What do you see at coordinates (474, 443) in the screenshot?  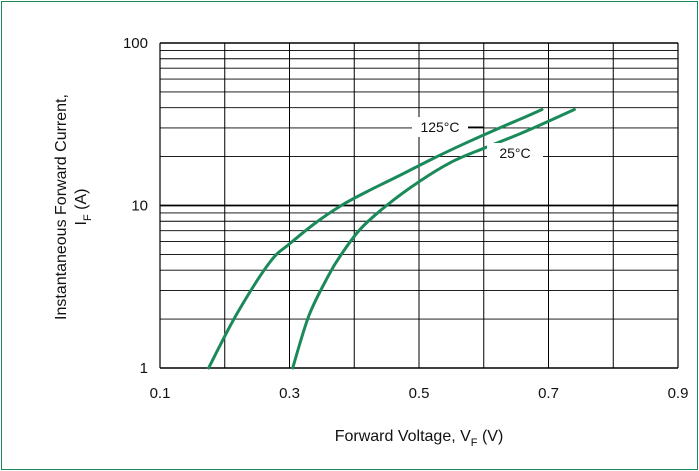 I see `x-axis-title-sub: F` at bounding box center [474, 443].